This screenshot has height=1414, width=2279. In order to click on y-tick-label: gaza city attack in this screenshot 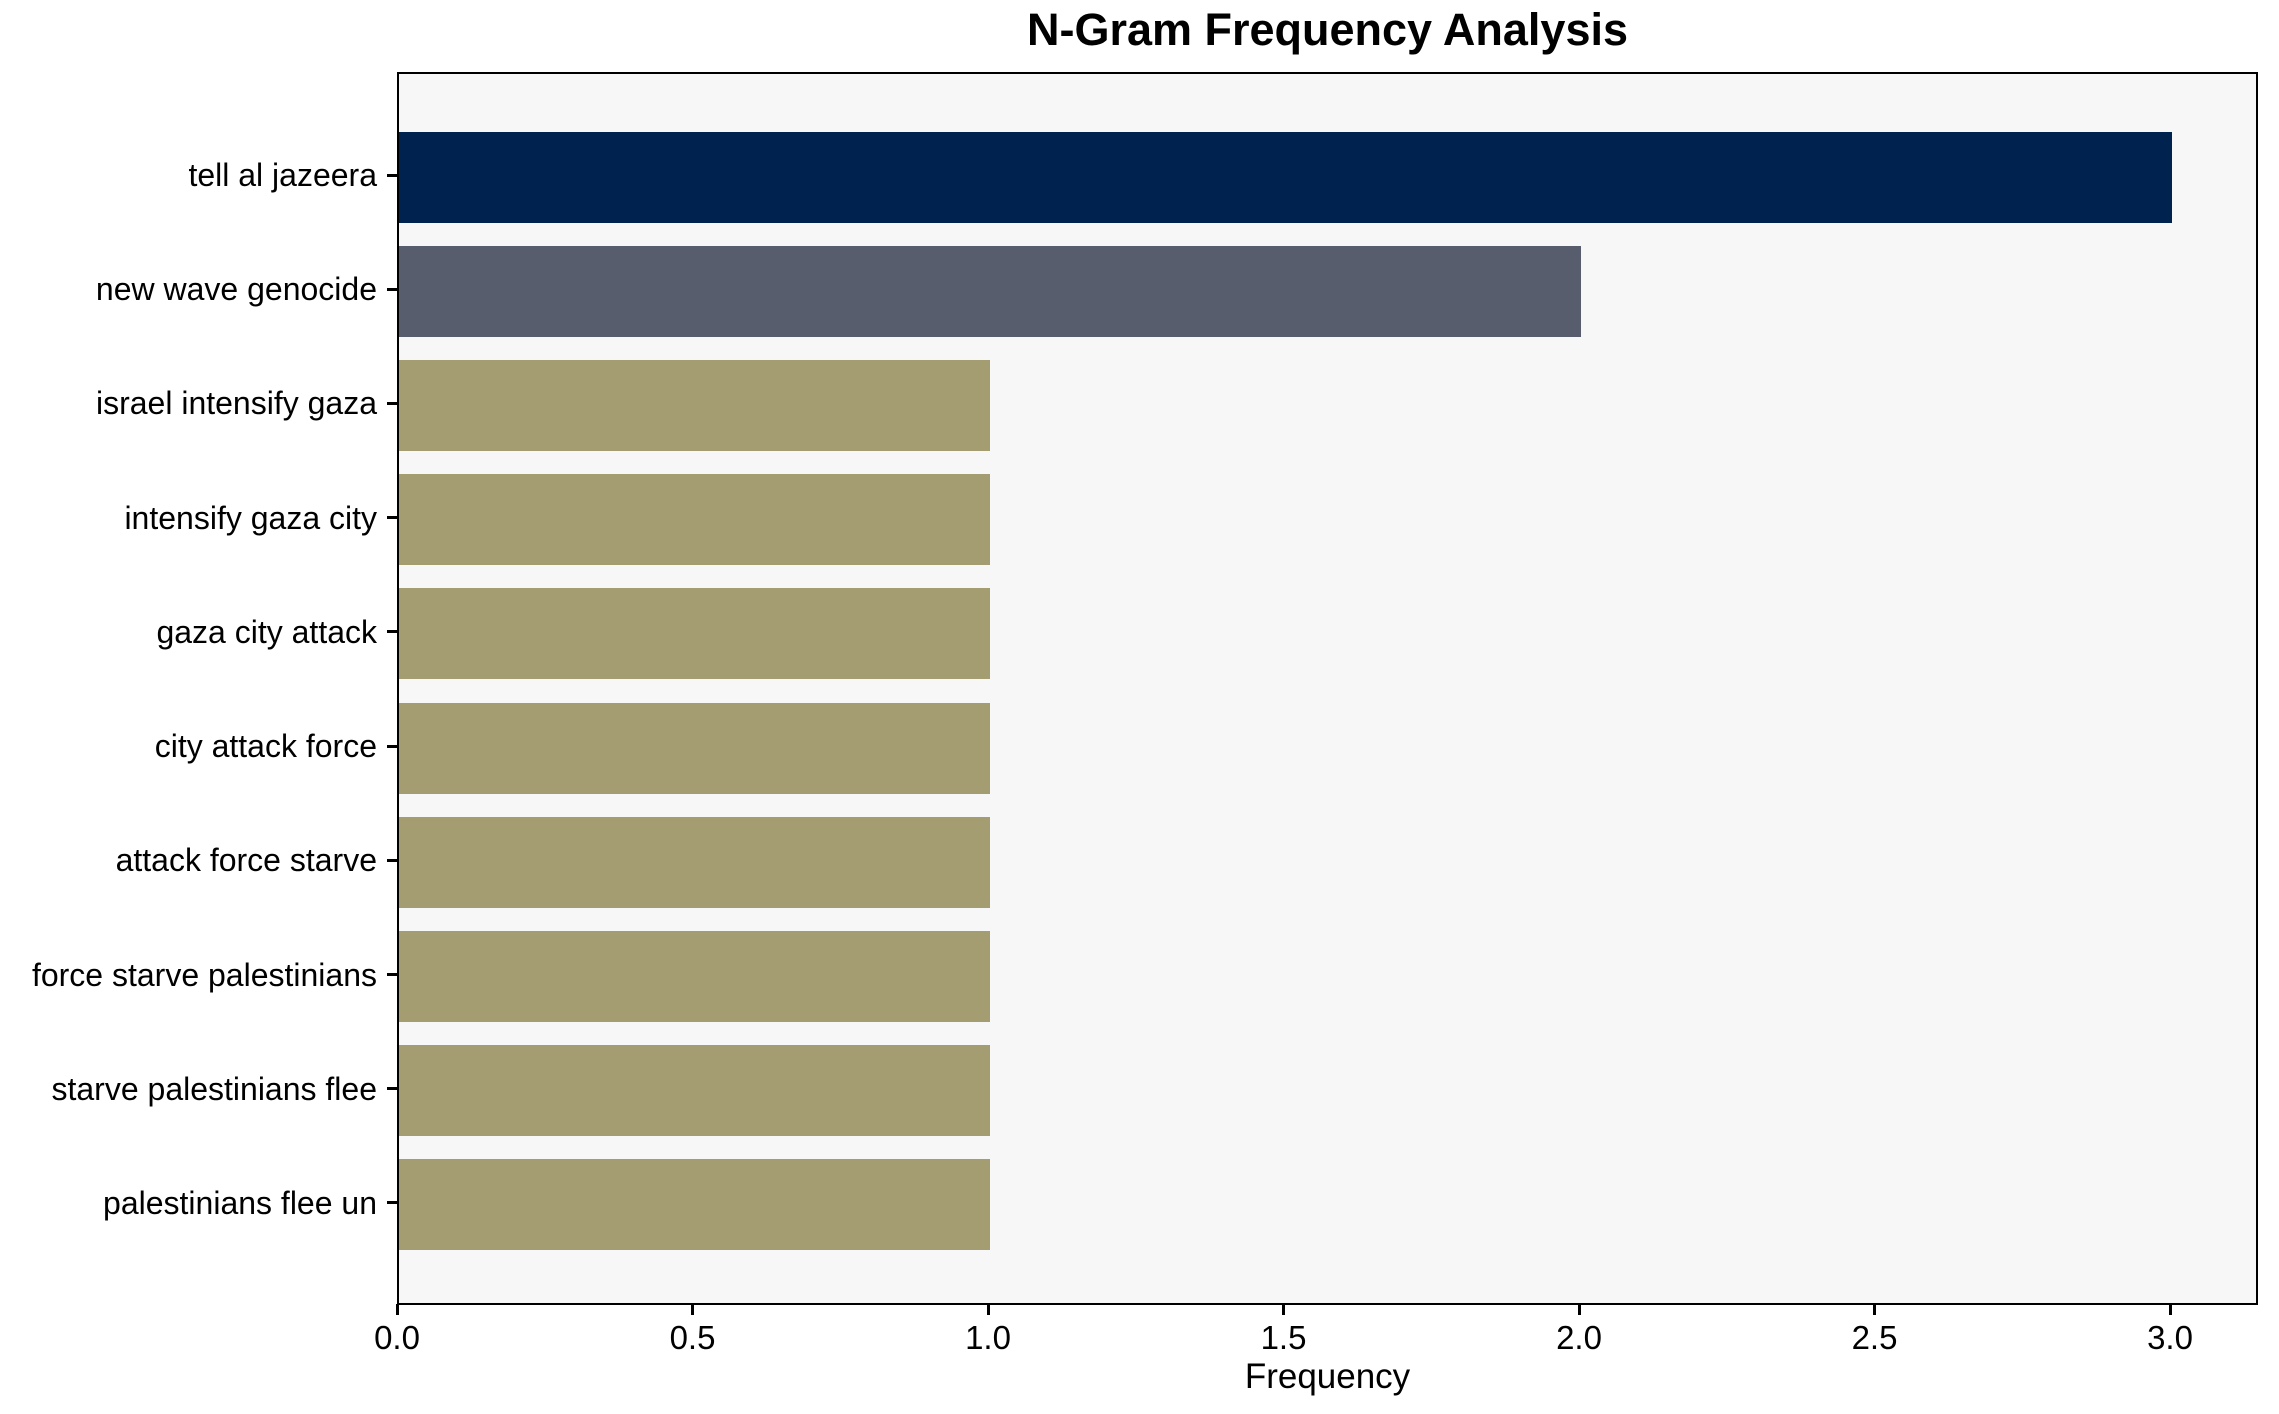, I will do `click(266, 631)`.